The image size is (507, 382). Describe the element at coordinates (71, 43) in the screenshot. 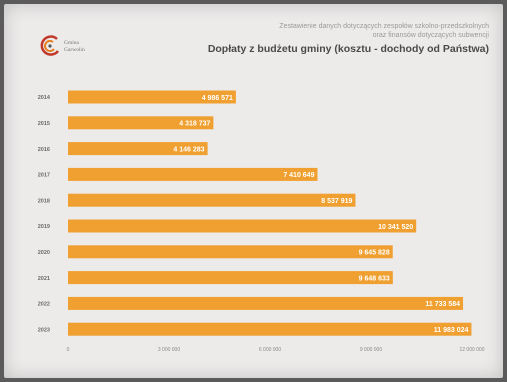

I see `logo-line-1: Gmina` at that location.